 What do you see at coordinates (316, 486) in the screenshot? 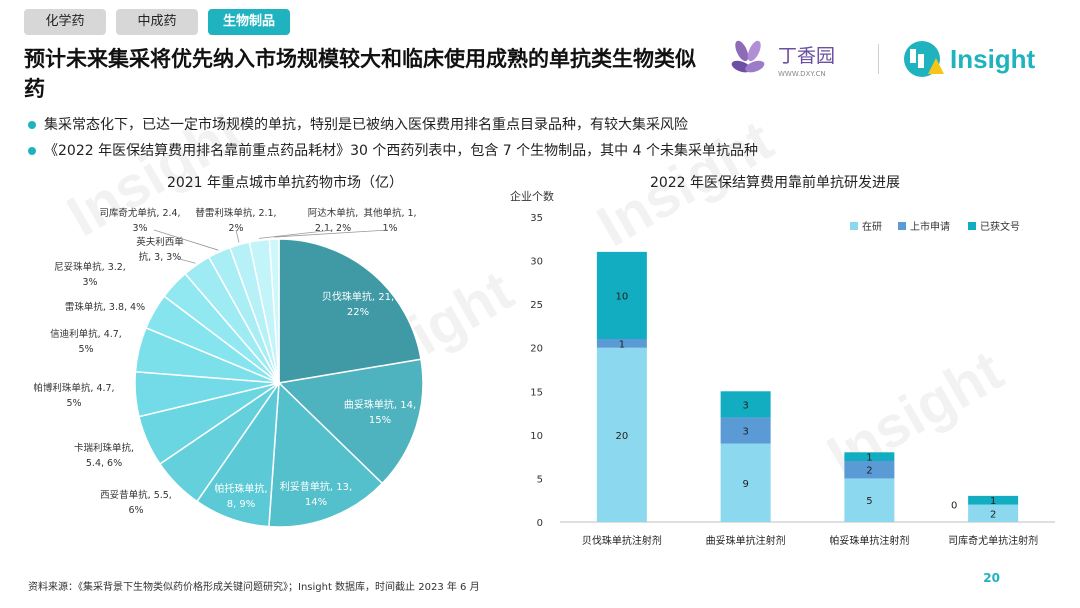
I see `pie-slice-label: 利妥昔单抗, 13,` at bounding box center [316, 486].